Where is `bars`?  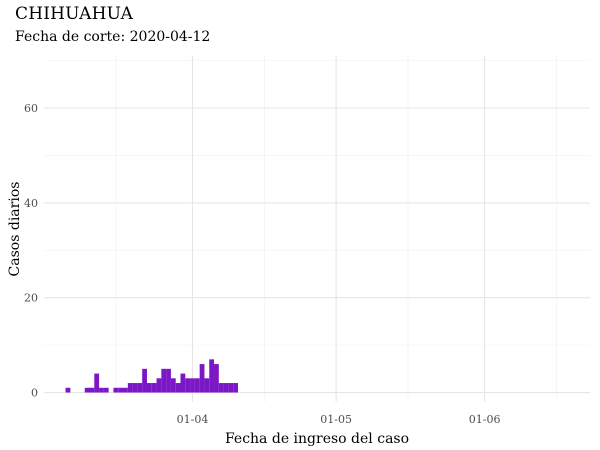
bars is located at coordinates (151, 376).